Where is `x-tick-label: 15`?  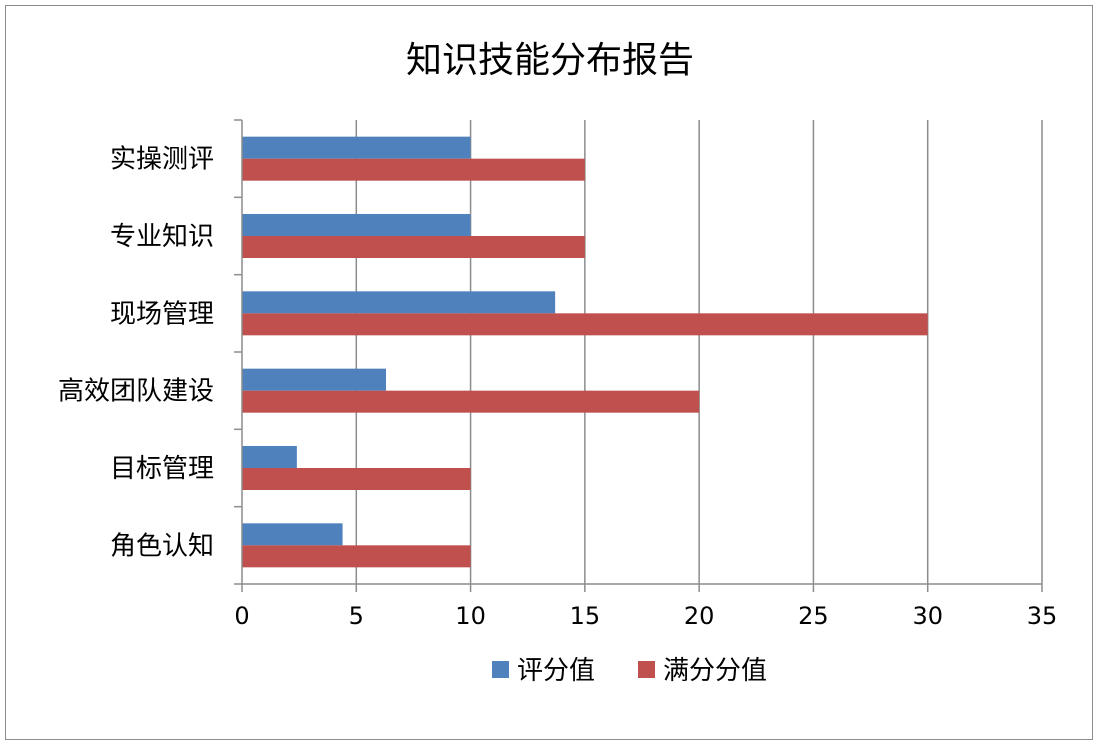
x-tick-label: 15 is located at coordinates (585, 616).